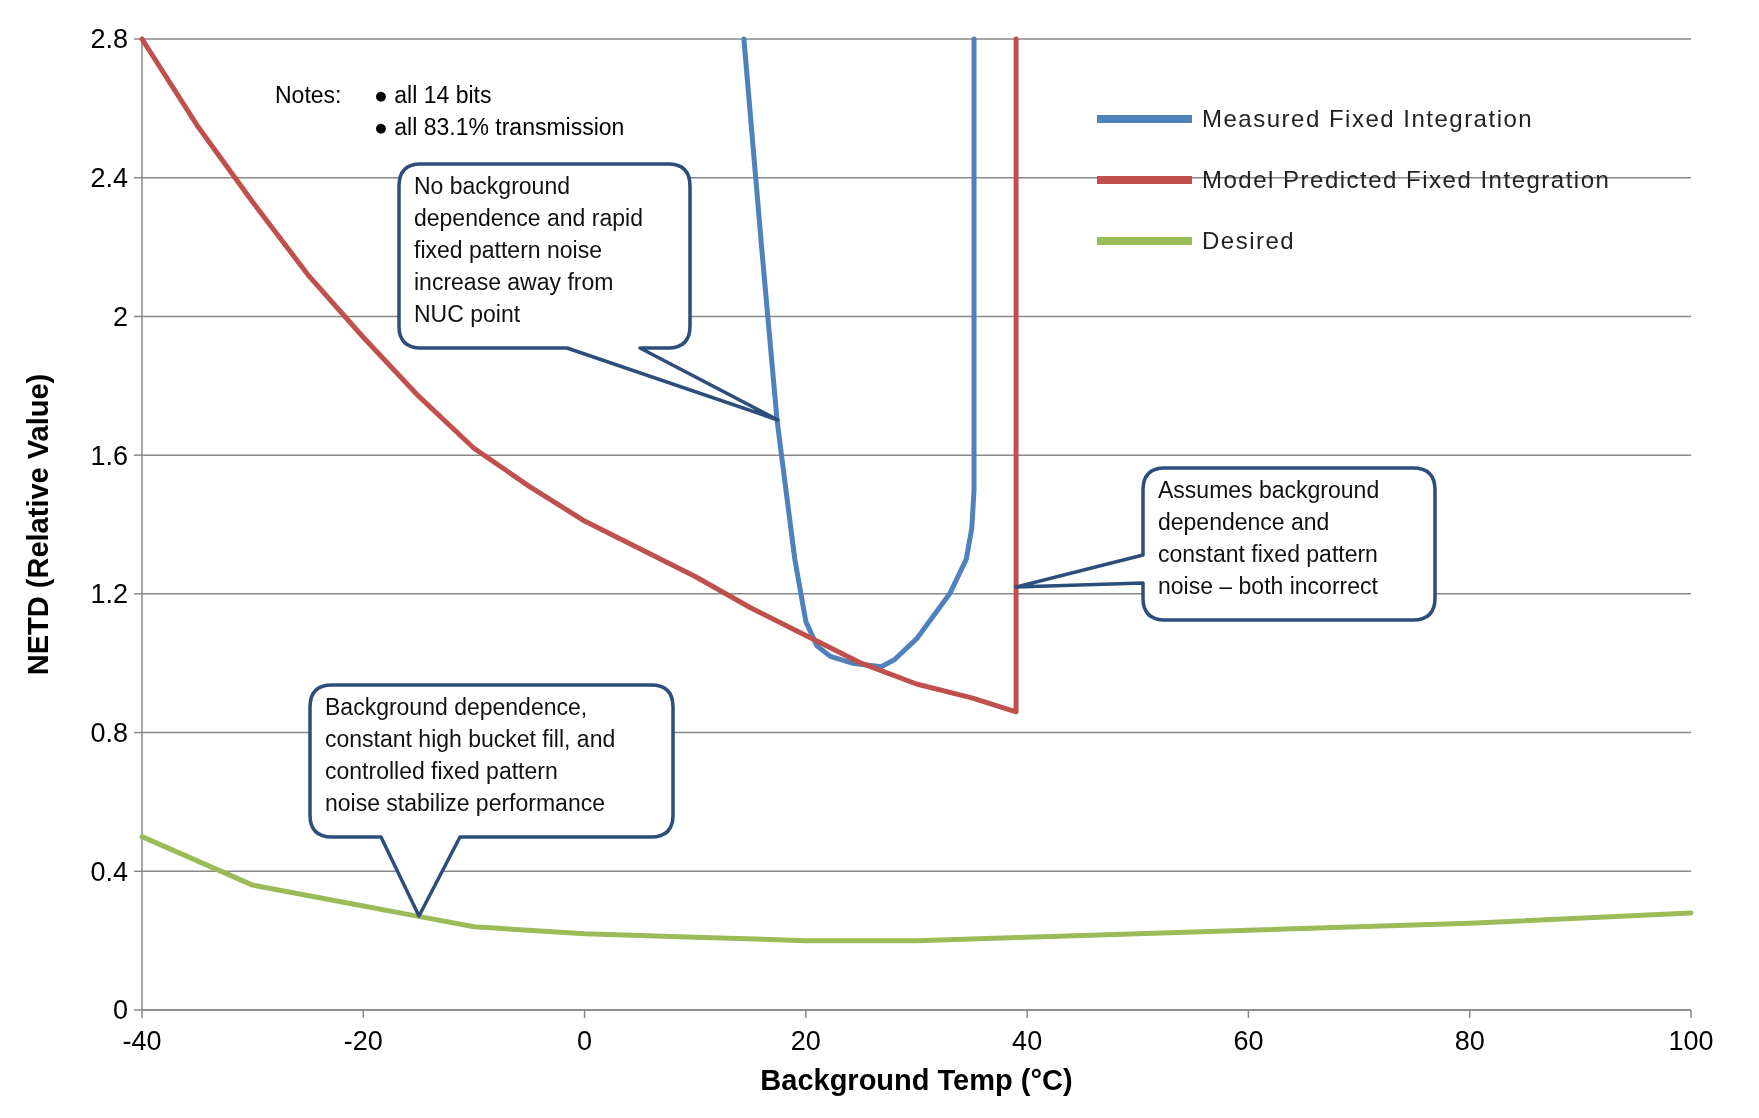 The height and width of the screenshot is (1118, 1759). Describe the element at coordinates (499, 127) in the screenshot. I see `annotation: ● all 83.1% transmission` at that location.